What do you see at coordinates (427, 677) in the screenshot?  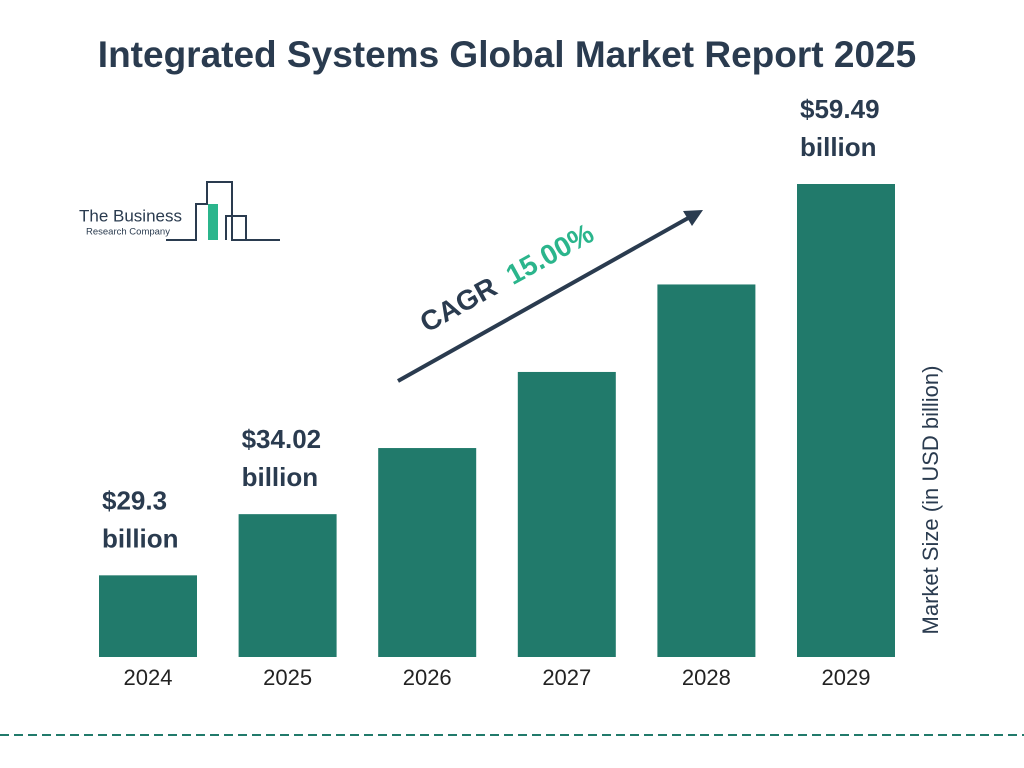 I see `x-tick-label: 2026` at bounding box center [427, 677].